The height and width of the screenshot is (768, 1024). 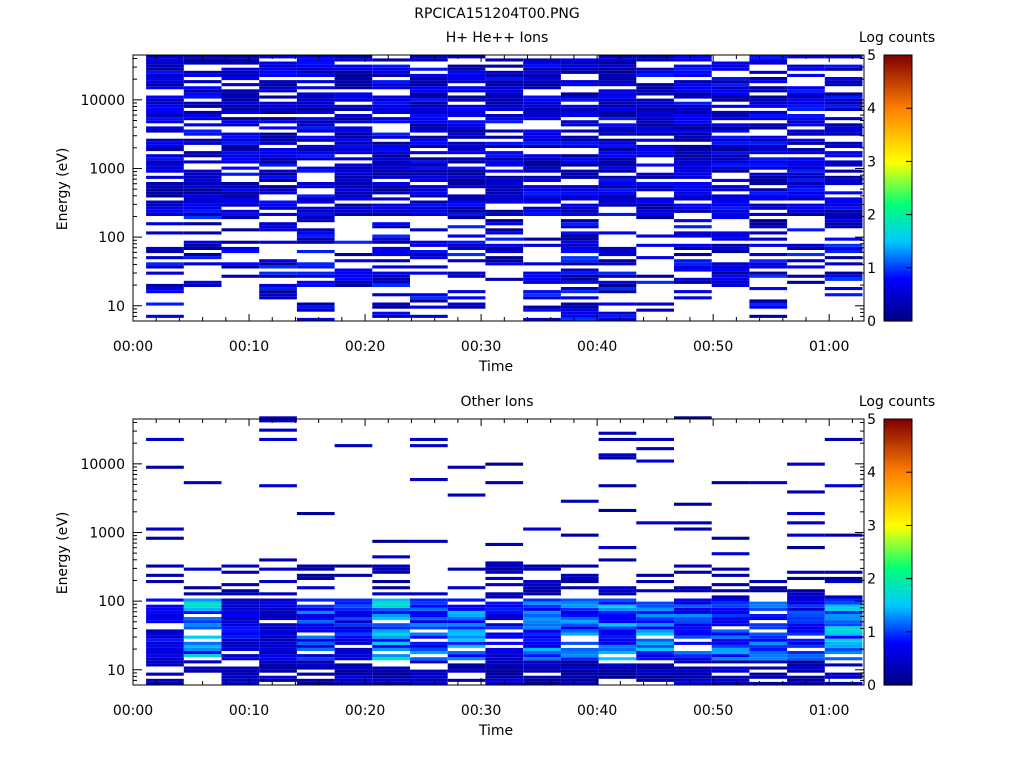 What do you see at coordinates (829, 711) in the screenshot?
I see `x-tick-label: 01:00` at bounding box center [829, 711].